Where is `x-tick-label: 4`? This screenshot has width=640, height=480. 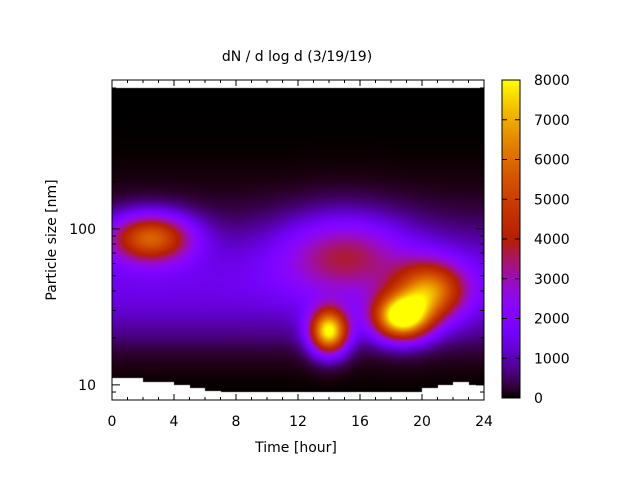 x-tick-label: 4 is located at coordinates (174, 422).